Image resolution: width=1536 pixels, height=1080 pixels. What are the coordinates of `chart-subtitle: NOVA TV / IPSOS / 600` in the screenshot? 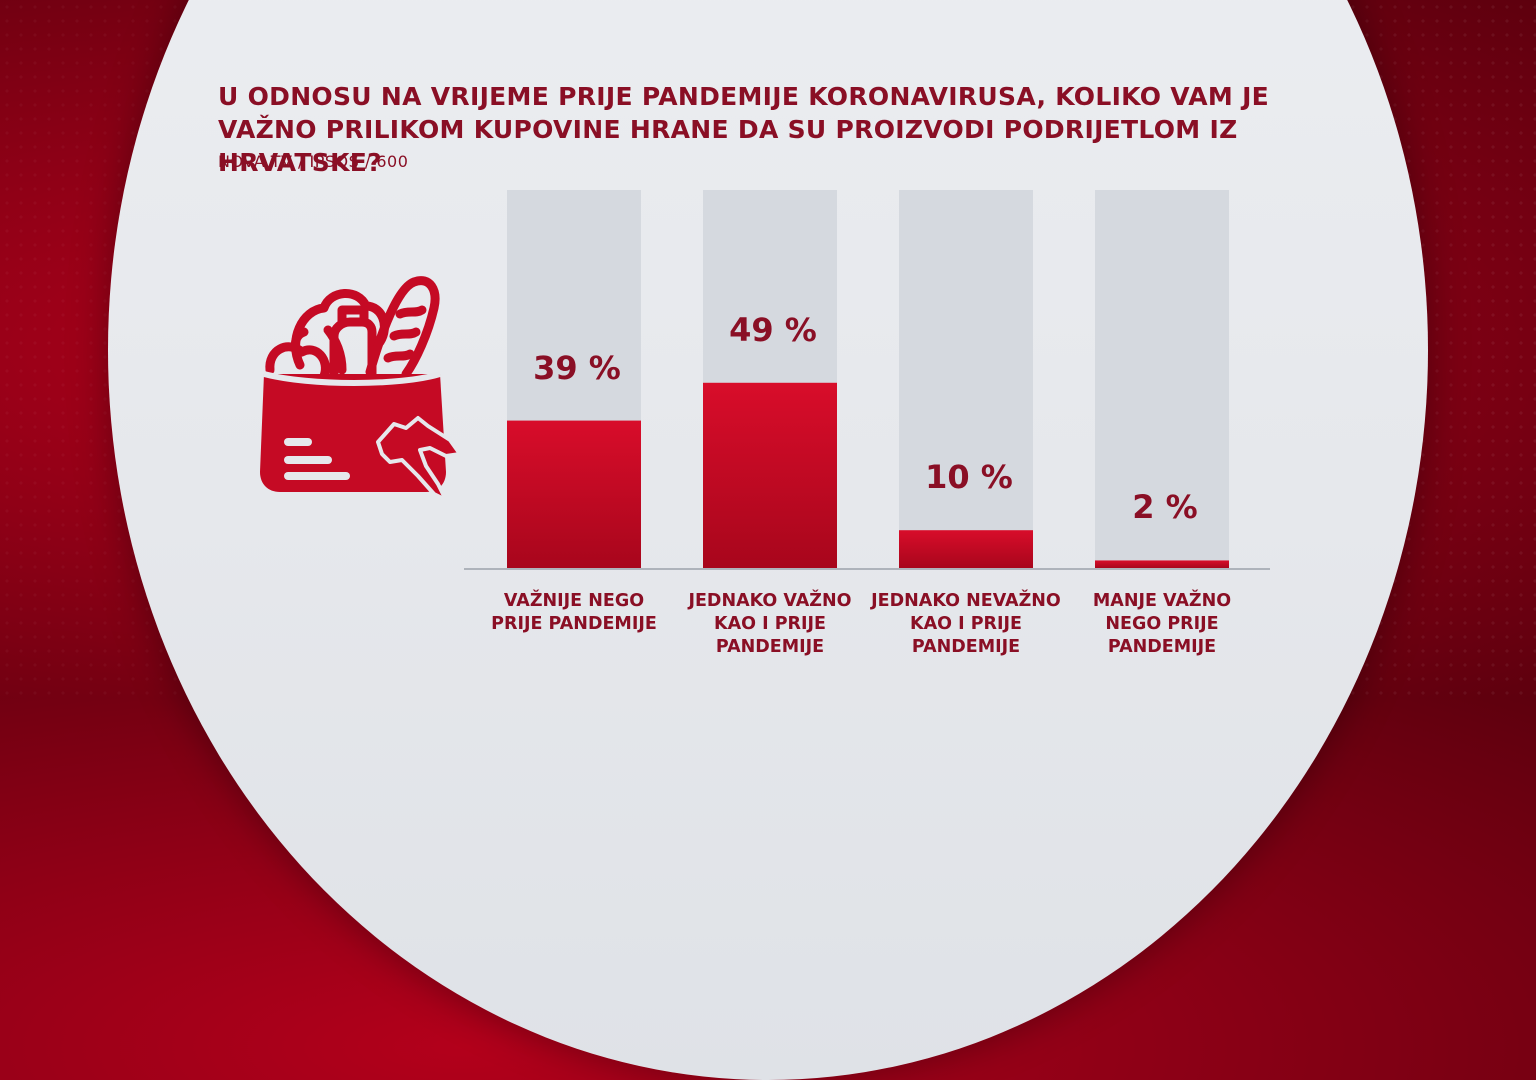 It's located at (313, 161).